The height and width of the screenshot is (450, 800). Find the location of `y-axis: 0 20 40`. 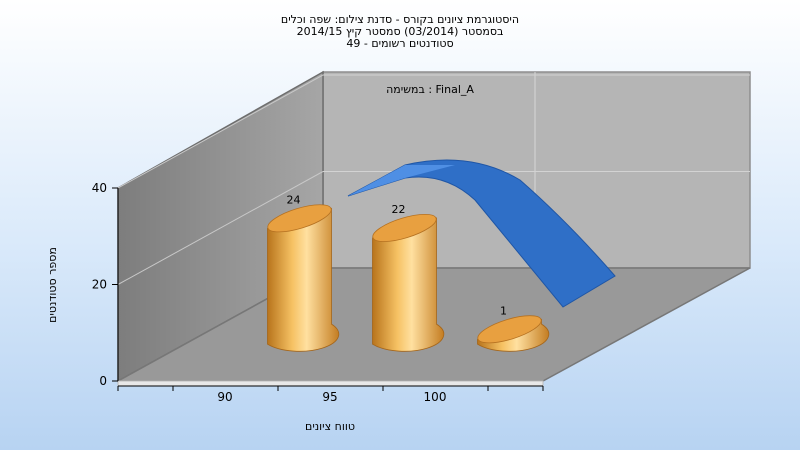

y-axis: 0 20 40 is located at coordinates (105, 284).